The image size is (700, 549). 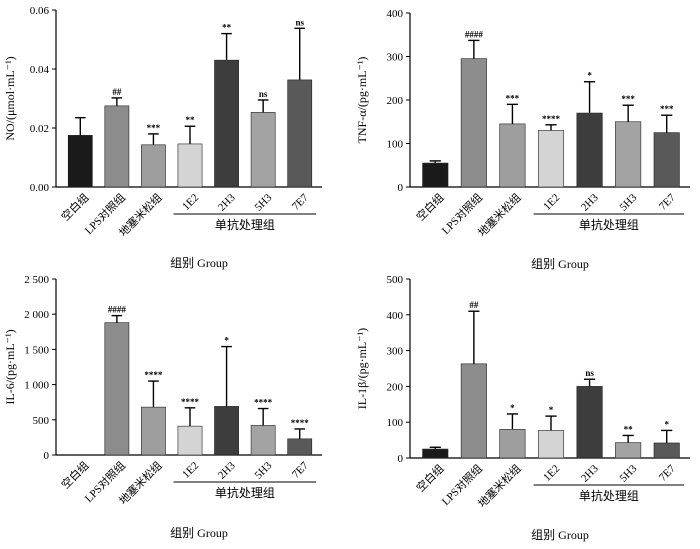 What do you see at coordinates (362, 368) in the screenshot?
I see `y-axis-title: IL-1β/(pg·mL⁻¹)` at bounding box center [362, 368].